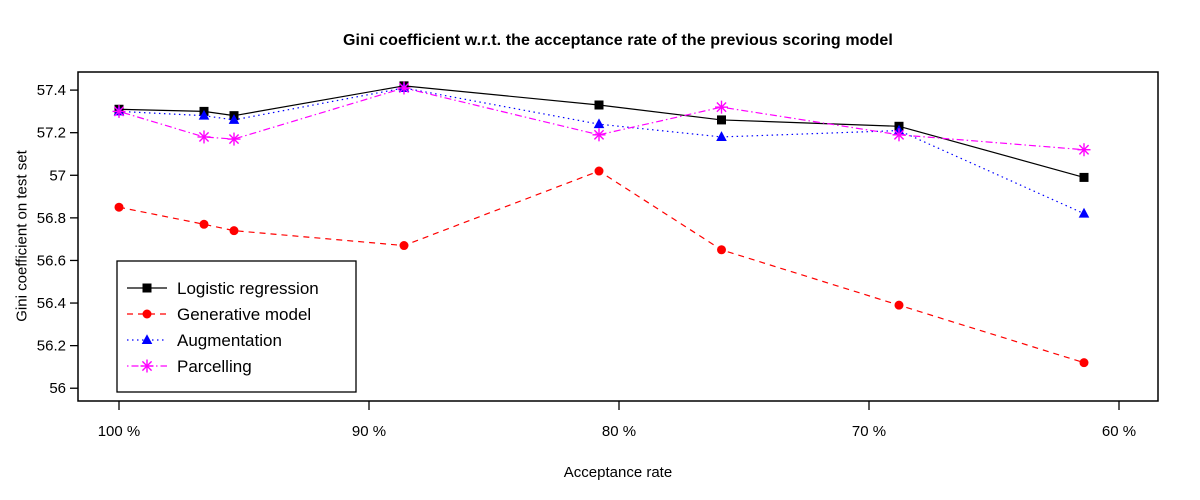 This screenshot has width=1200, height=500. Describe the element at coordinates (1119, 431) in the screenshot. I see `x-tick-label: 60 %` at that location.